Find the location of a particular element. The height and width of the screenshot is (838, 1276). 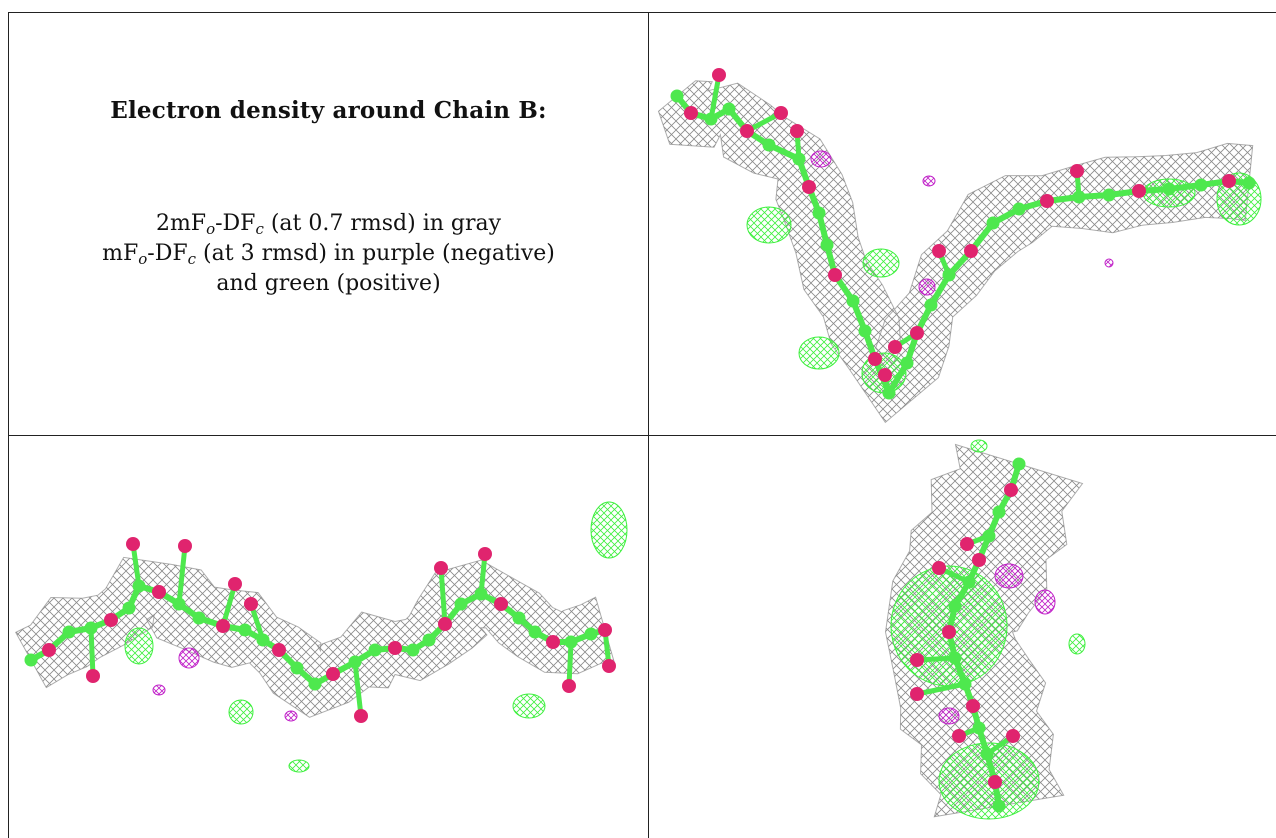

line-fofc: mFo-DFc (at 3 rmsd) in purple (negative) is located at coordinates (328, 254).